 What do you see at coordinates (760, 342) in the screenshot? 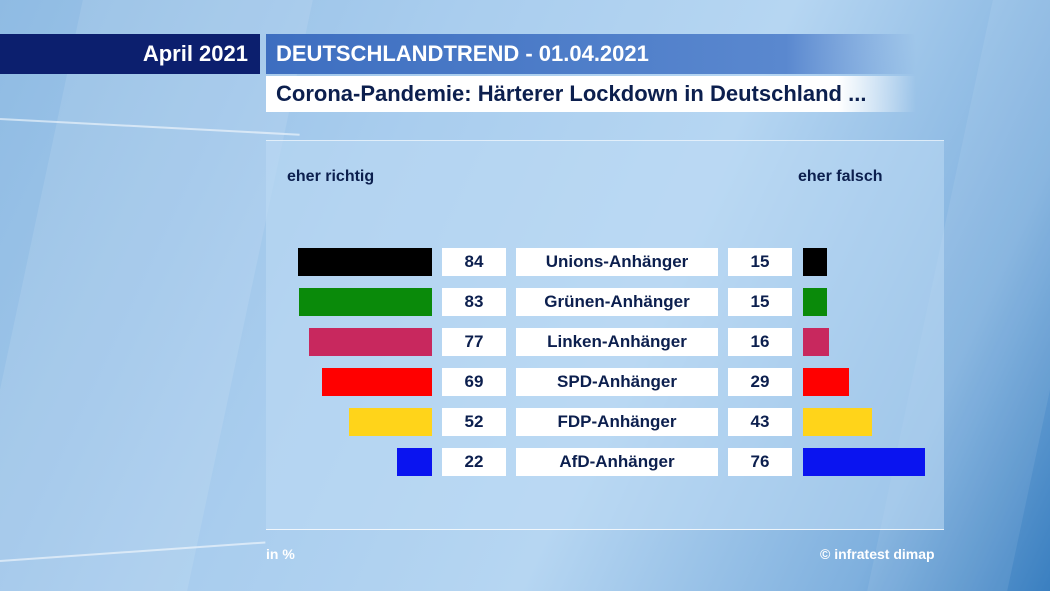
I see `value-eher-falsch: 16` at bounding box center [760, 342].